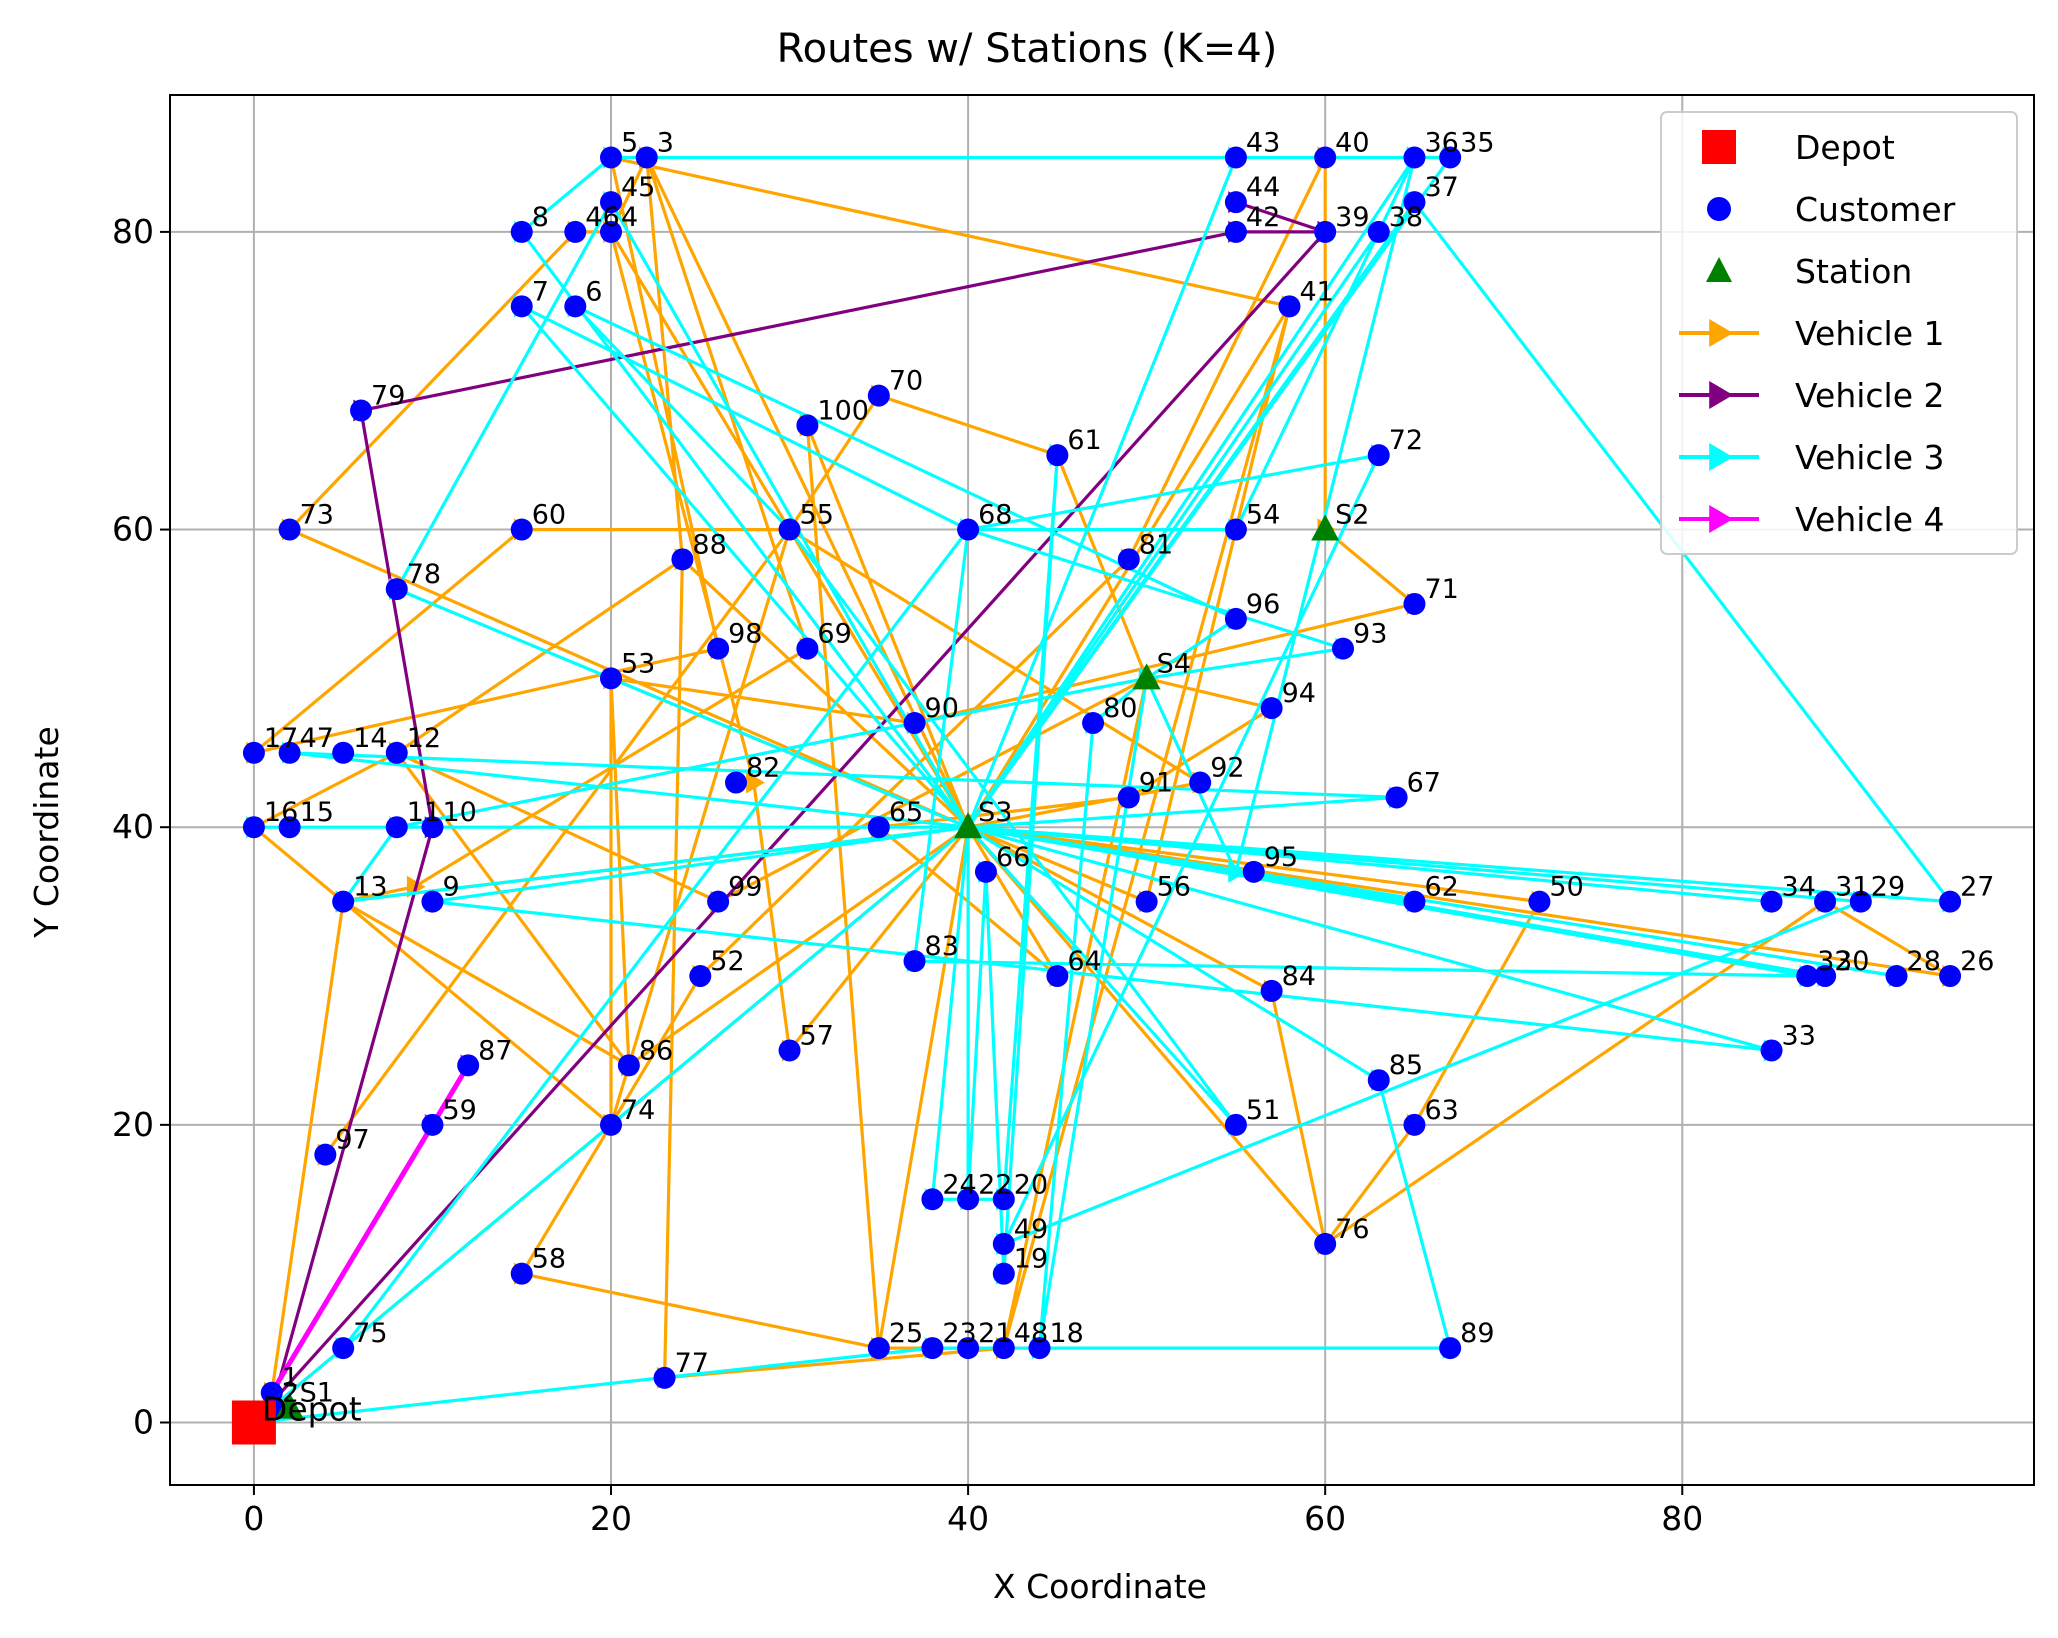 The width and height of the screenshot is (2058, 1638). I want to click on customer-label: 44, so click(1263, 187).